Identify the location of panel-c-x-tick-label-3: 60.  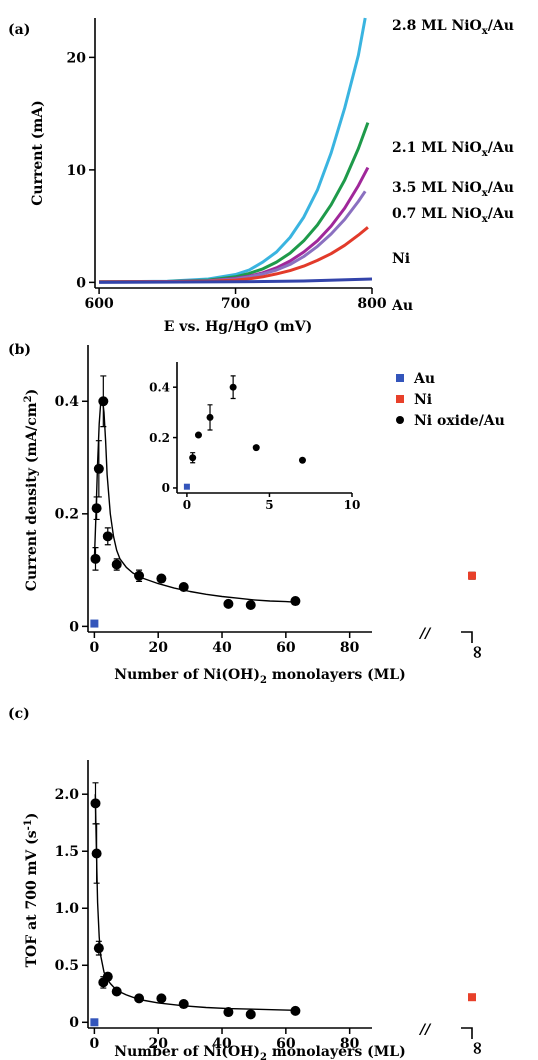
(286, 1044).